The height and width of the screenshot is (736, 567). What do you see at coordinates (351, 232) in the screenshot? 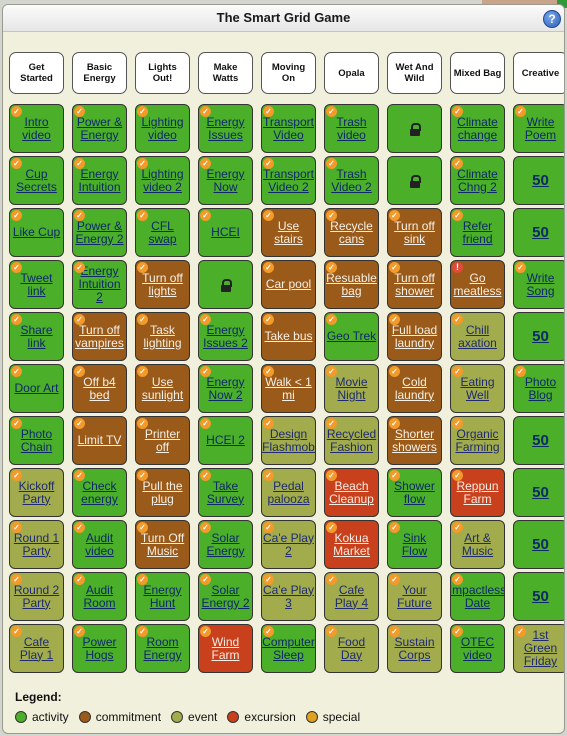
I see `task-tile: ✓ Recycle cans` at bounding box center [351, 232].